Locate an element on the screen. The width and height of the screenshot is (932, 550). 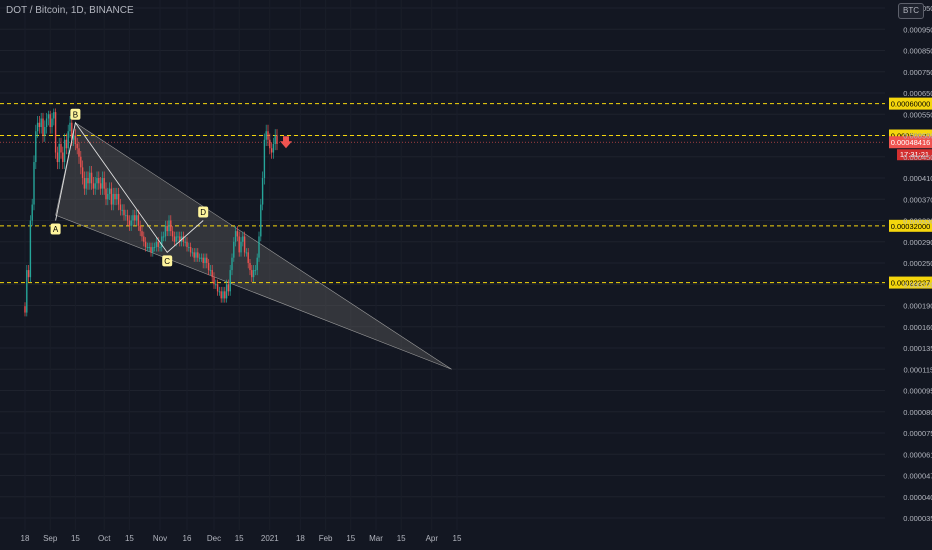
pattern-label-box is located at coordinates (167, 261).